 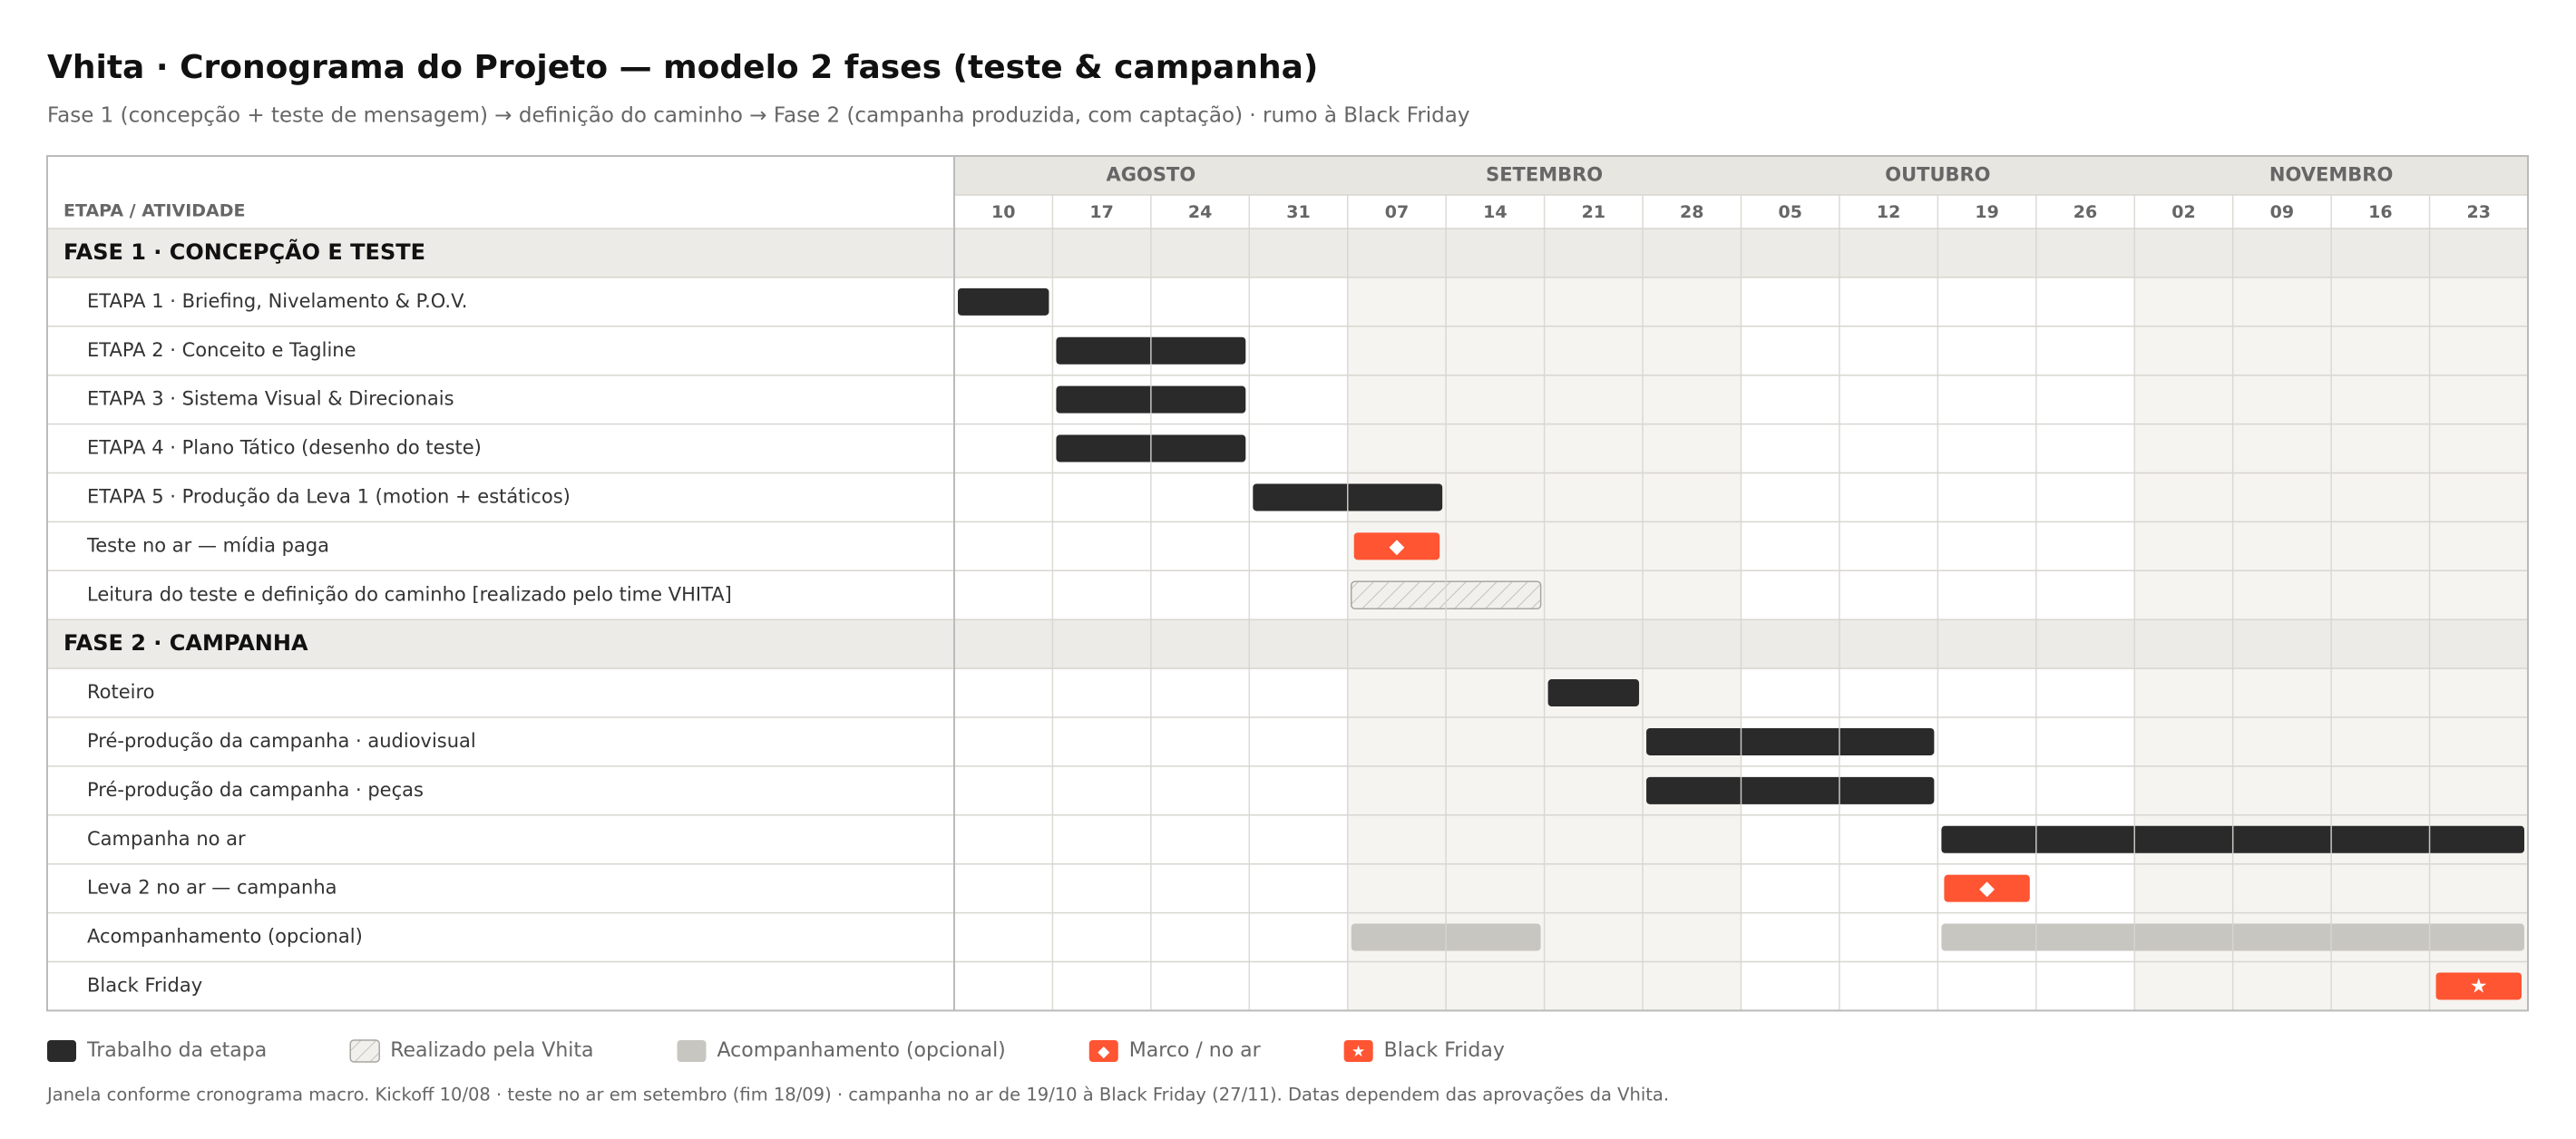 What do you see at coordinates (281, 741) in the screenshot?
I see `task-label: Pré-produção da campanha · audiovisual` at bounding box center [281, 741].